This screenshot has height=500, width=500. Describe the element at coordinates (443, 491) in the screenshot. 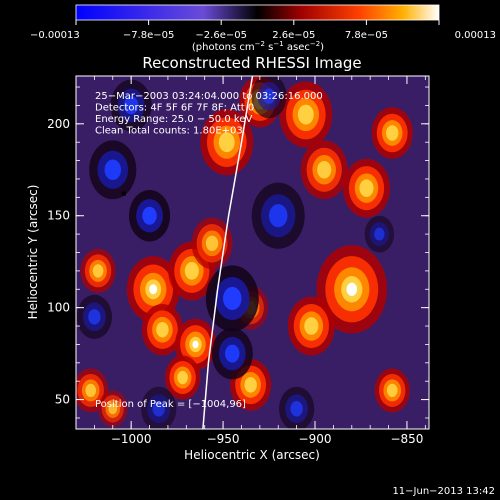

I see `footer-timestamp: 11−Jun−2013 13:42` at that location.